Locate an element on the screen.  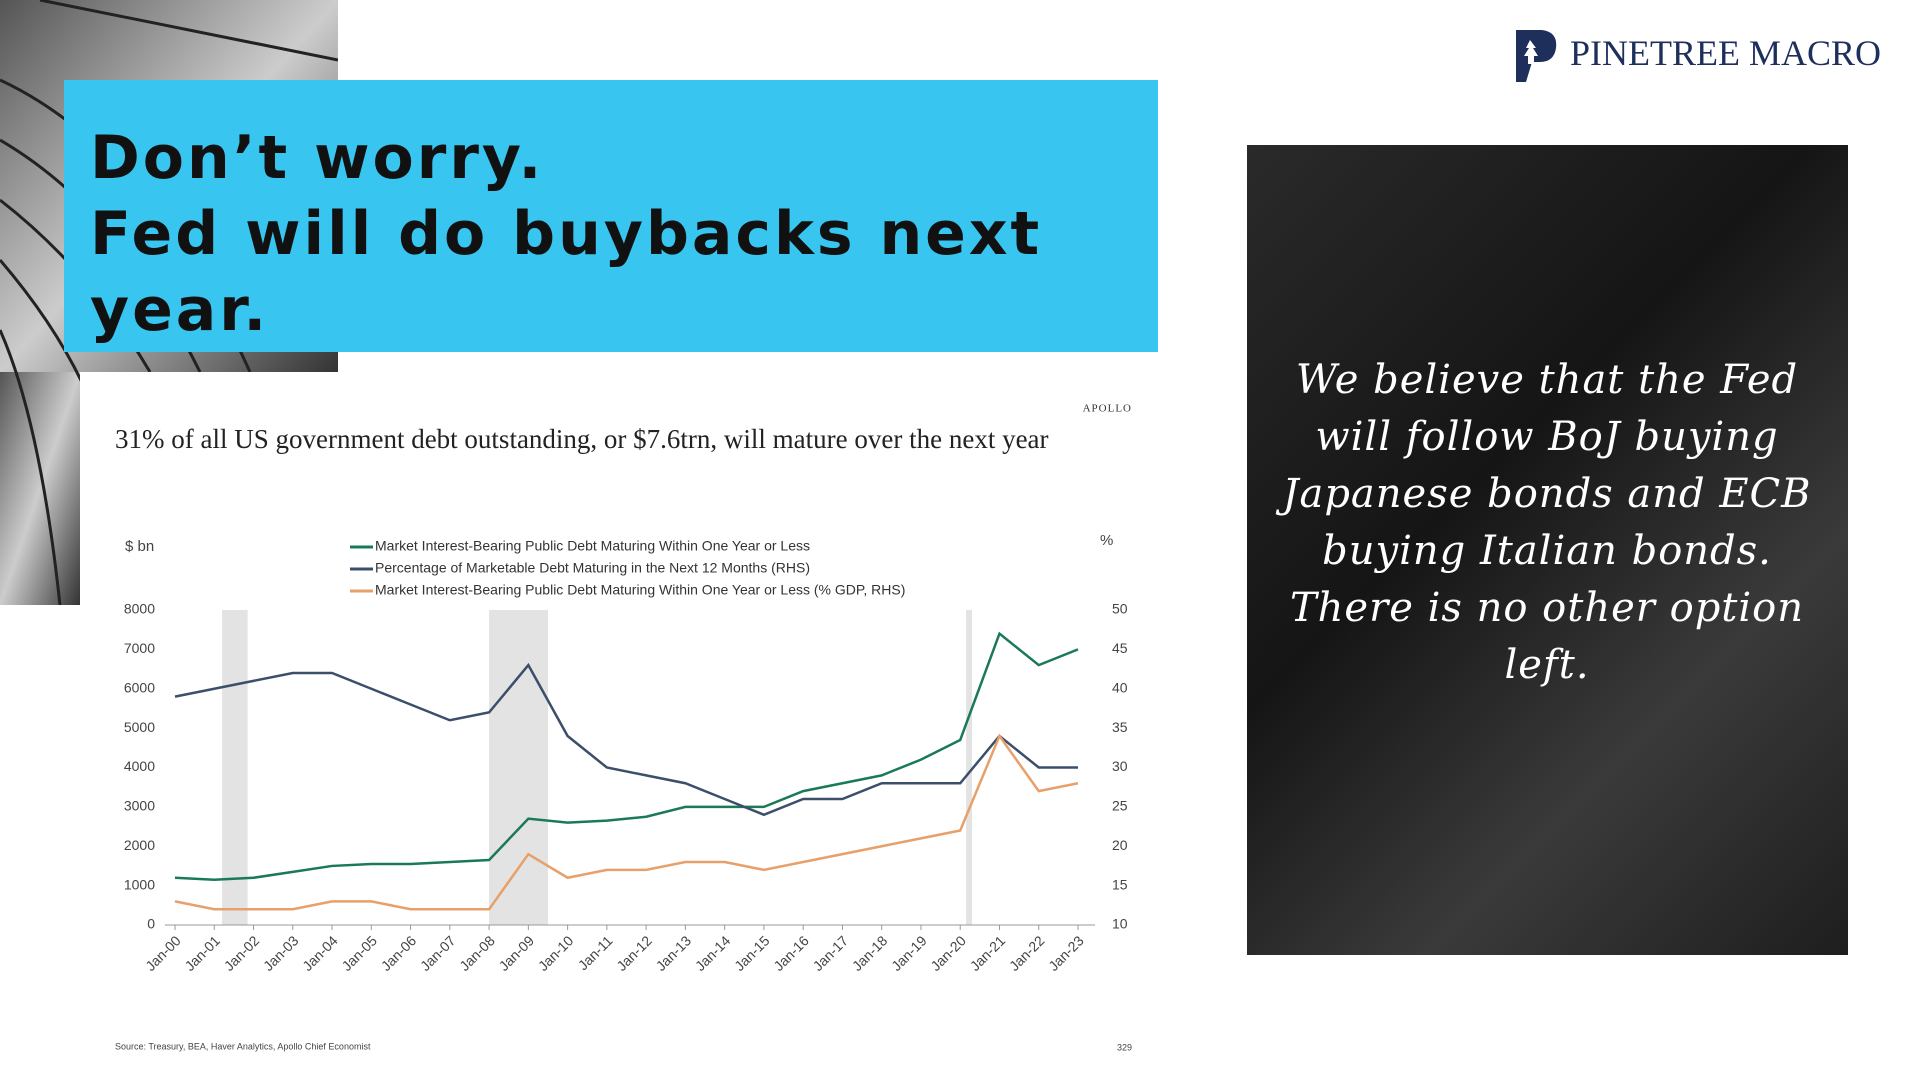
y-tick-label: 4000 is located at coordinates (139, 766).